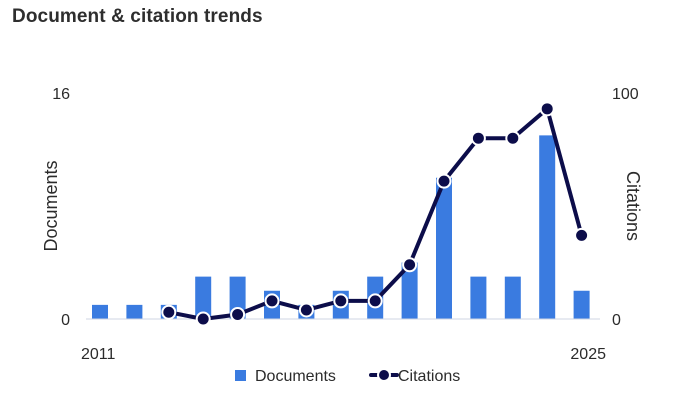  Describe the element at coordinates (512, 297) in the screenshot. I see `documents-bar-2023` at that location.